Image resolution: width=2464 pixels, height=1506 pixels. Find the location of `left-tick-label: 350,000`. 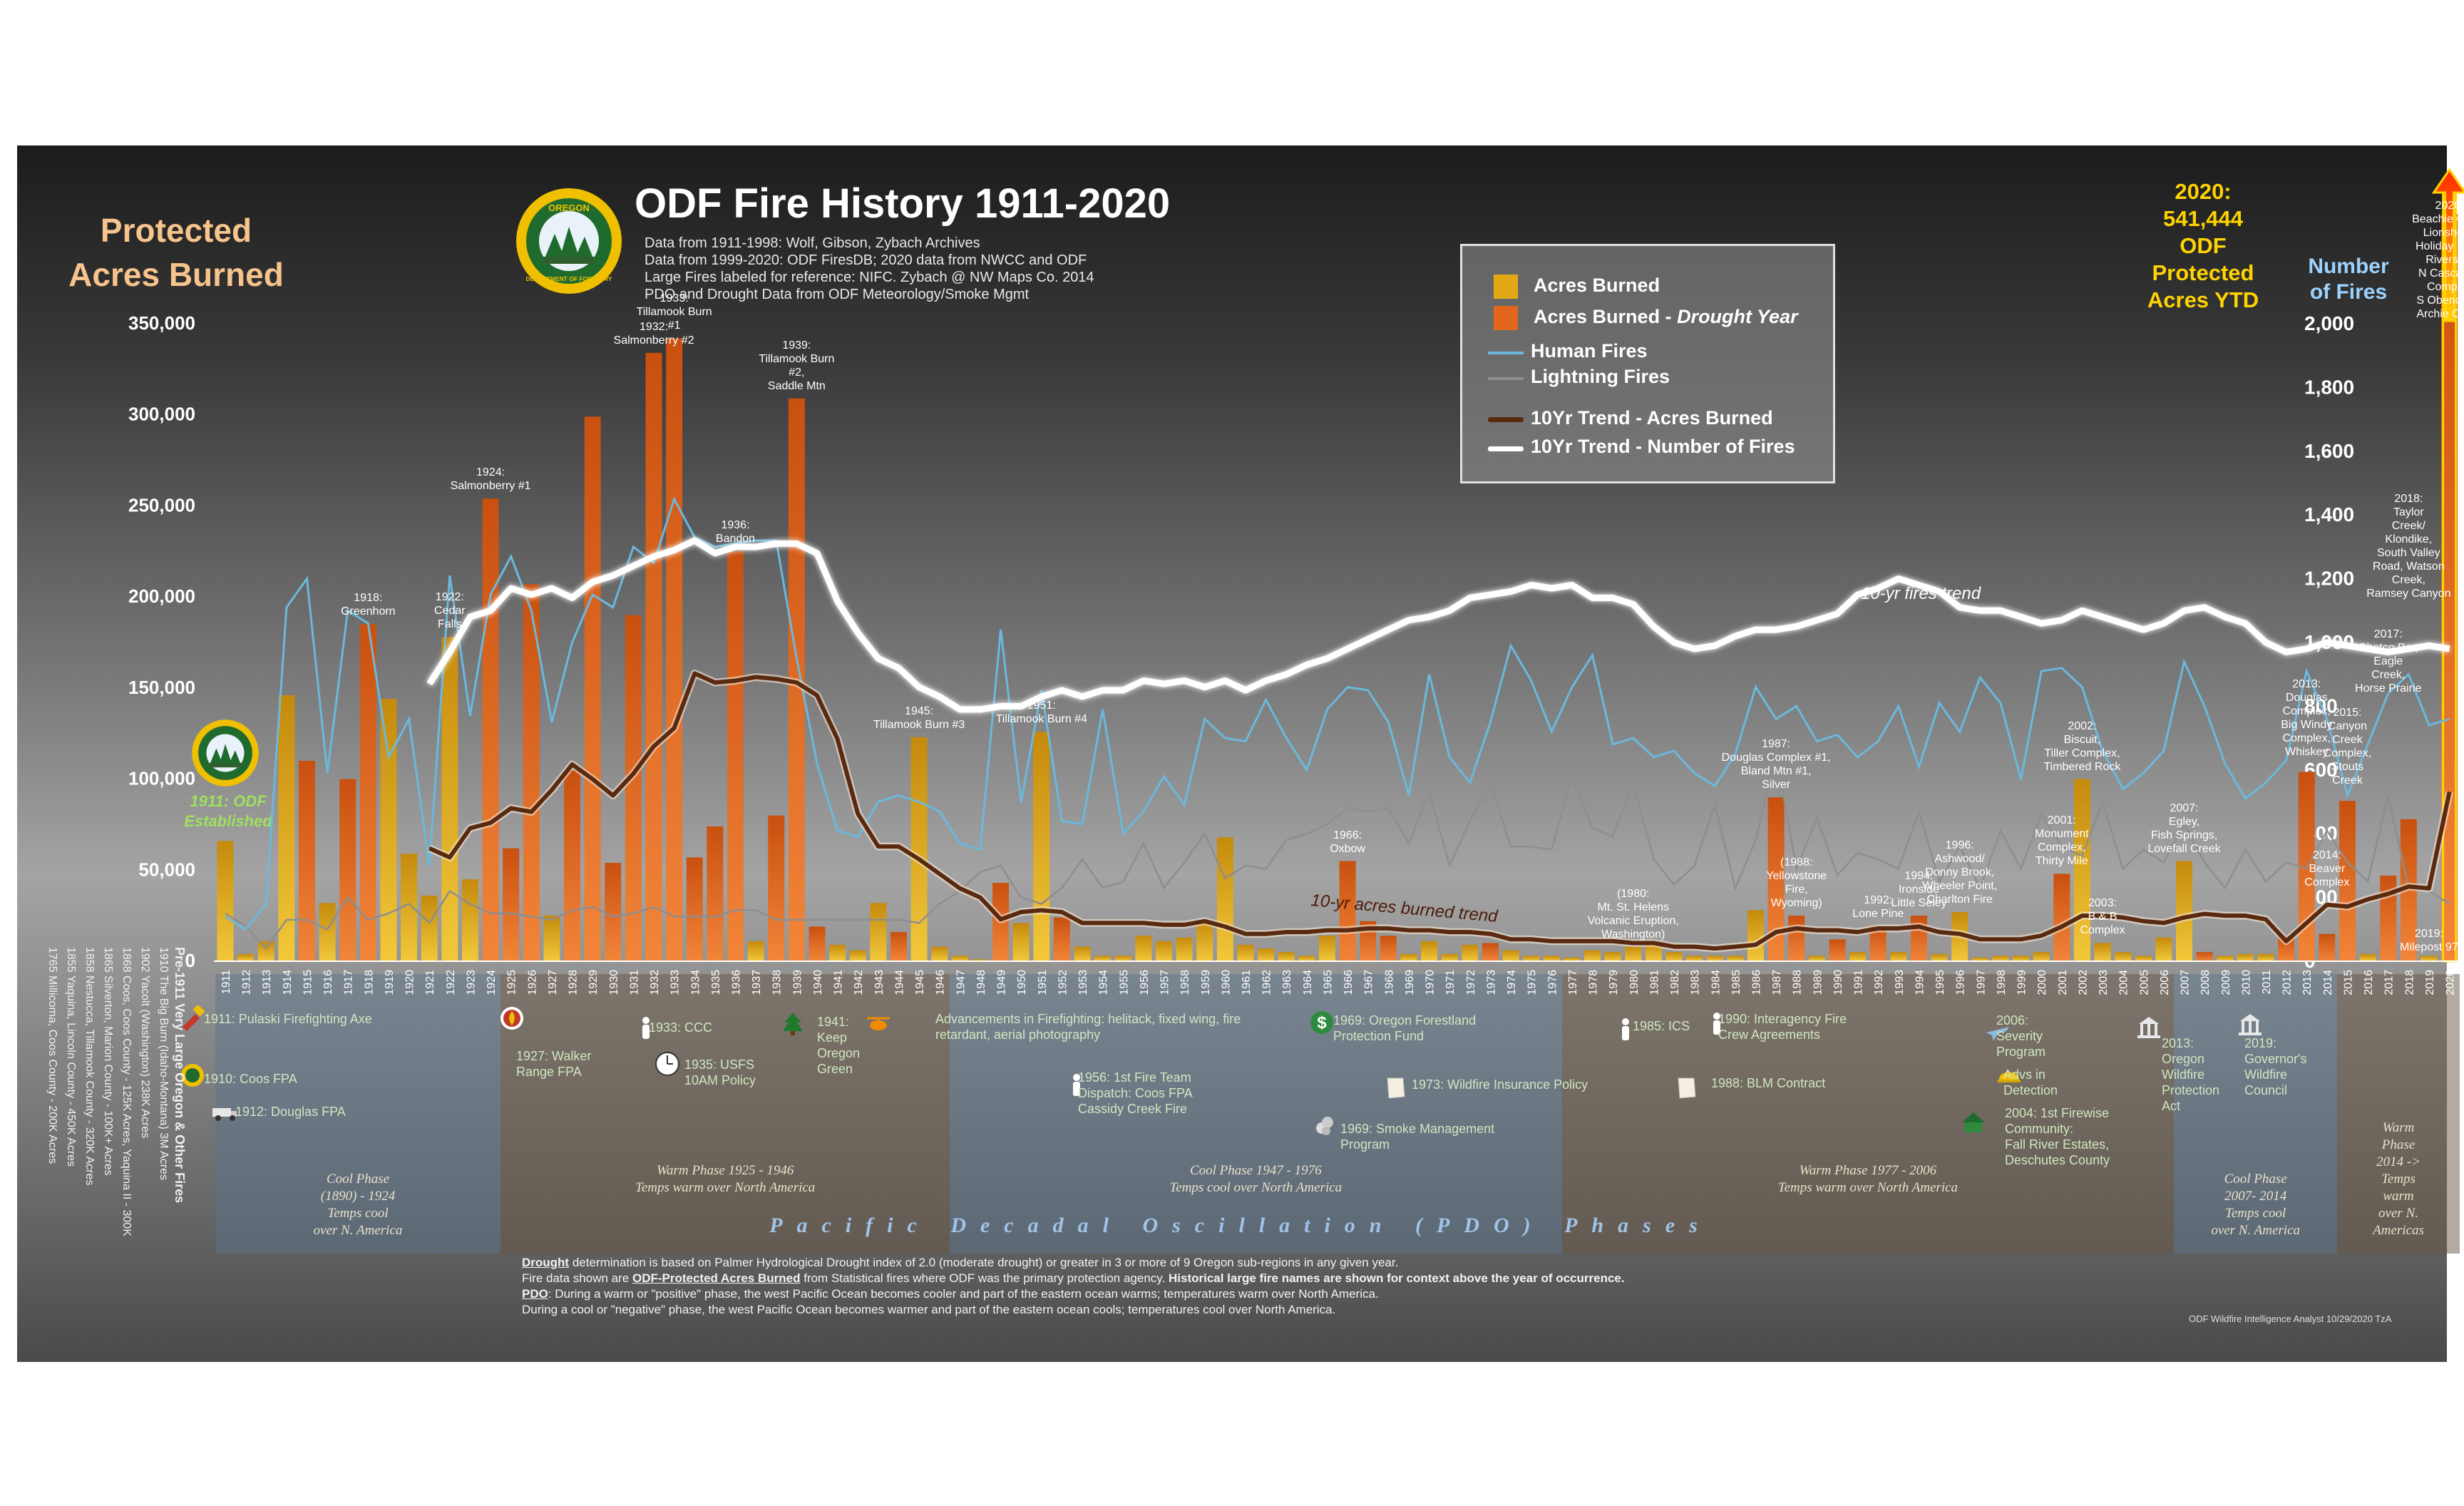

left-tick-label: 350,000 is located at coordinates (161, 323).